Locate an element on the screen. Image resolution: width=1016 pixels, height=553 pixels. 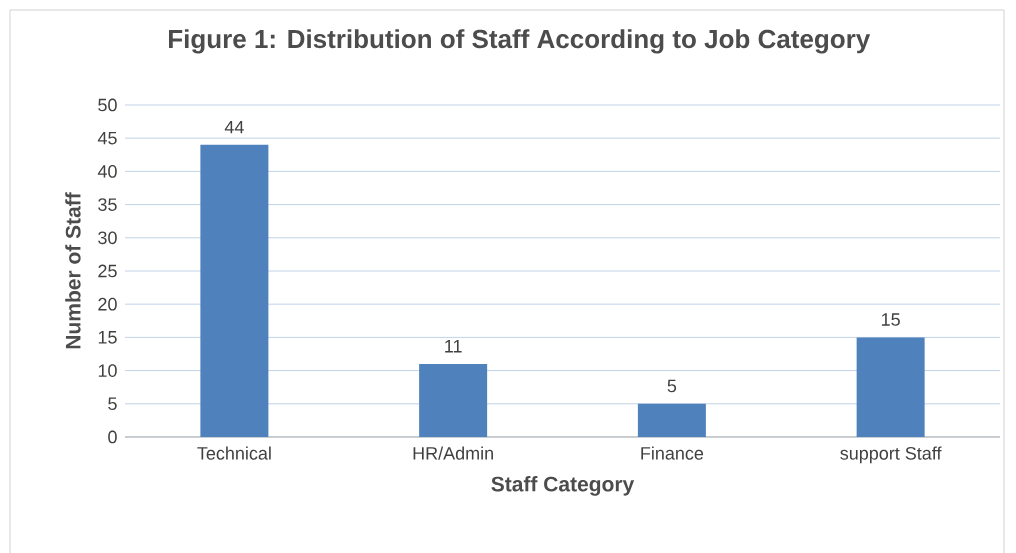
y-tick-label: 40 is located at coordinates (107, 171).